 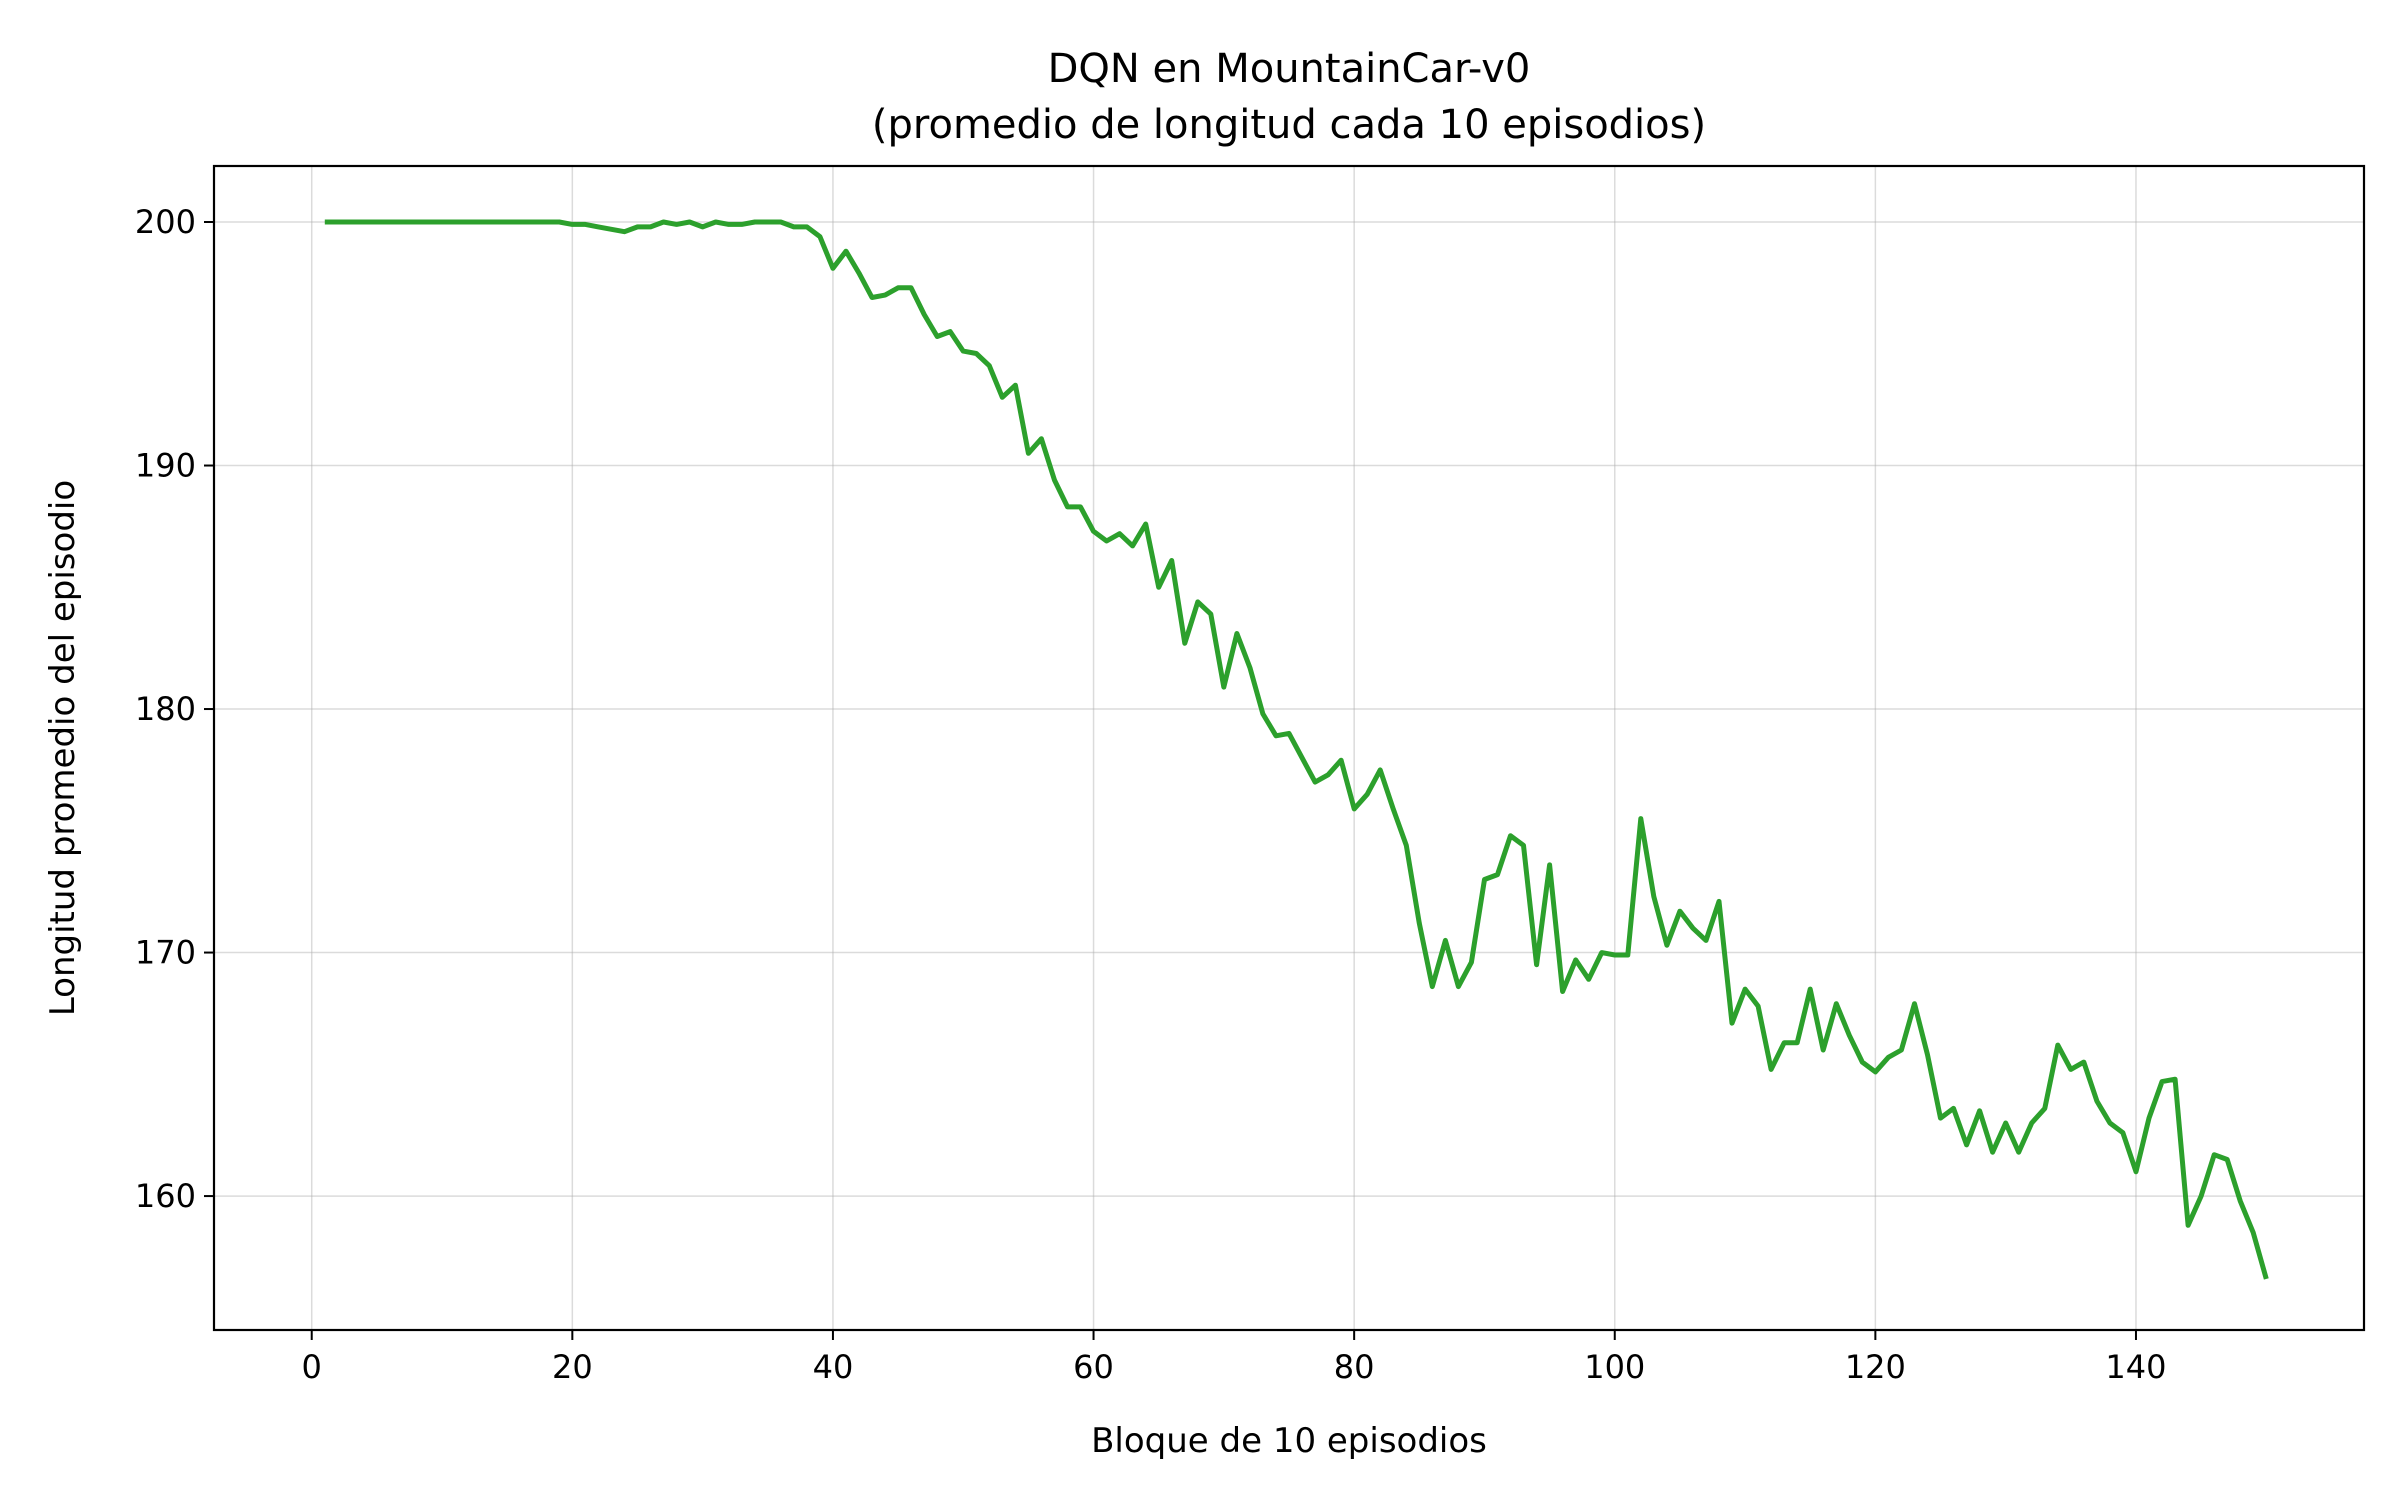 What do you see at coordinates (63, 748) in the screenshot?
I see `y-axis-label: Longitud promedio del episodio` at bounding box center [63, 748].